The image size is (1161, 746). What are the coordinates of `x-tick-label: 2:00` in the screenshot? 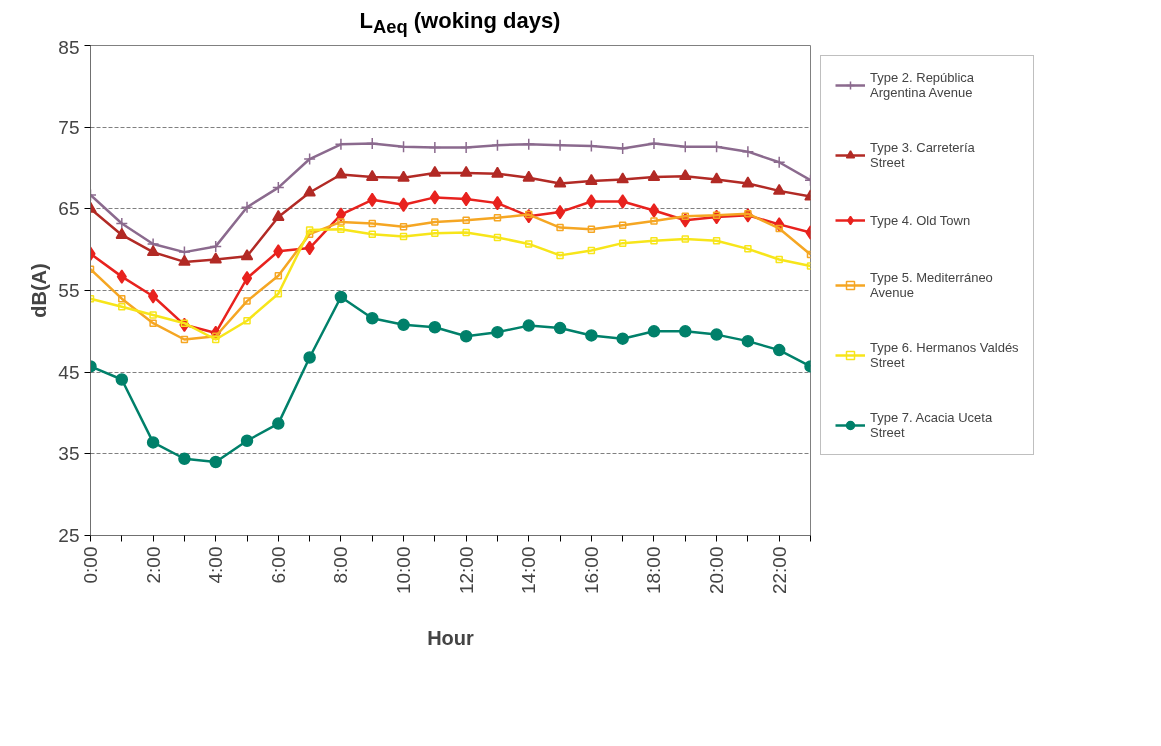 It's located at (153, 565).